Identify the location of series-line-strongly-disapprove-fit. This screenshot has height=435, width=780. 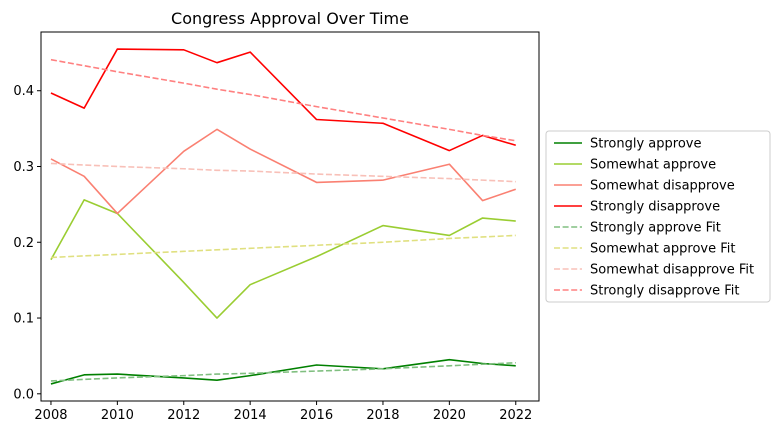
(283, 100).